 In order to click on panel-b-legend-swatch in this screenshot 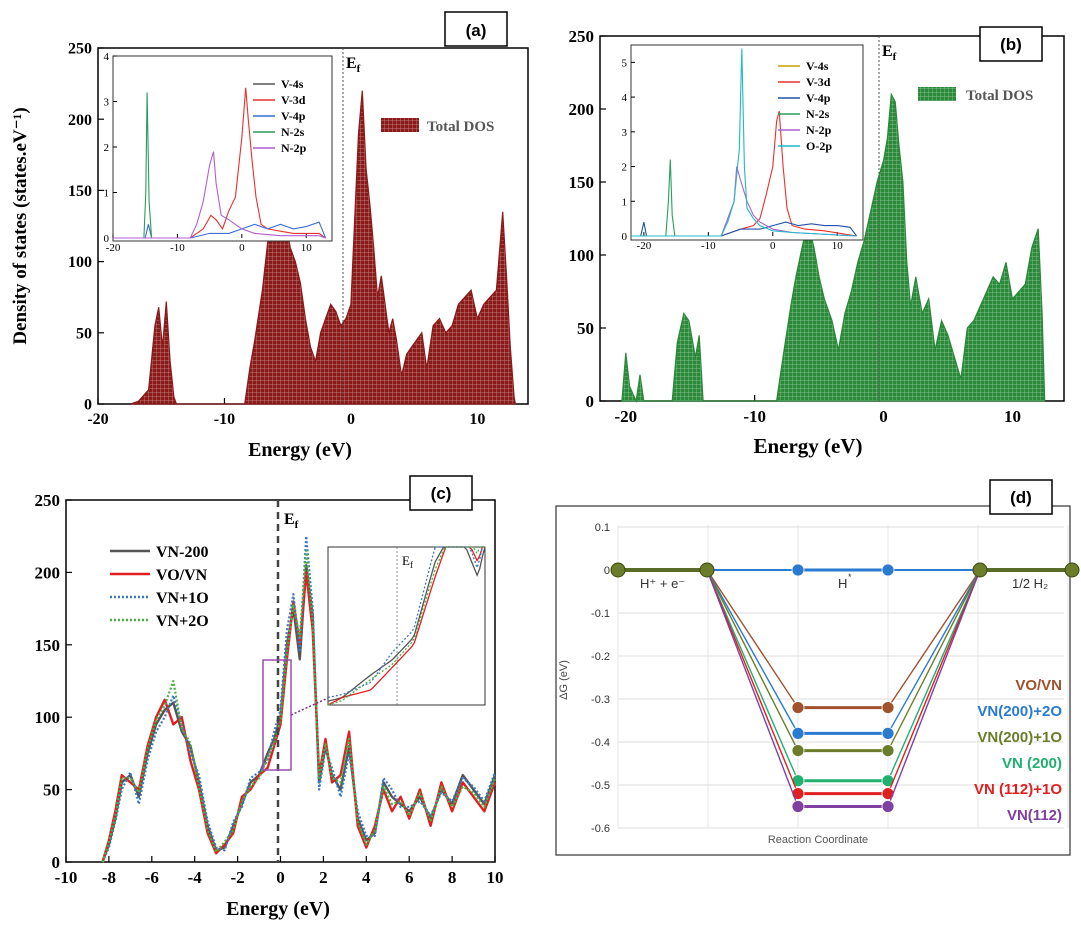, I will do `click(937, 94)`.